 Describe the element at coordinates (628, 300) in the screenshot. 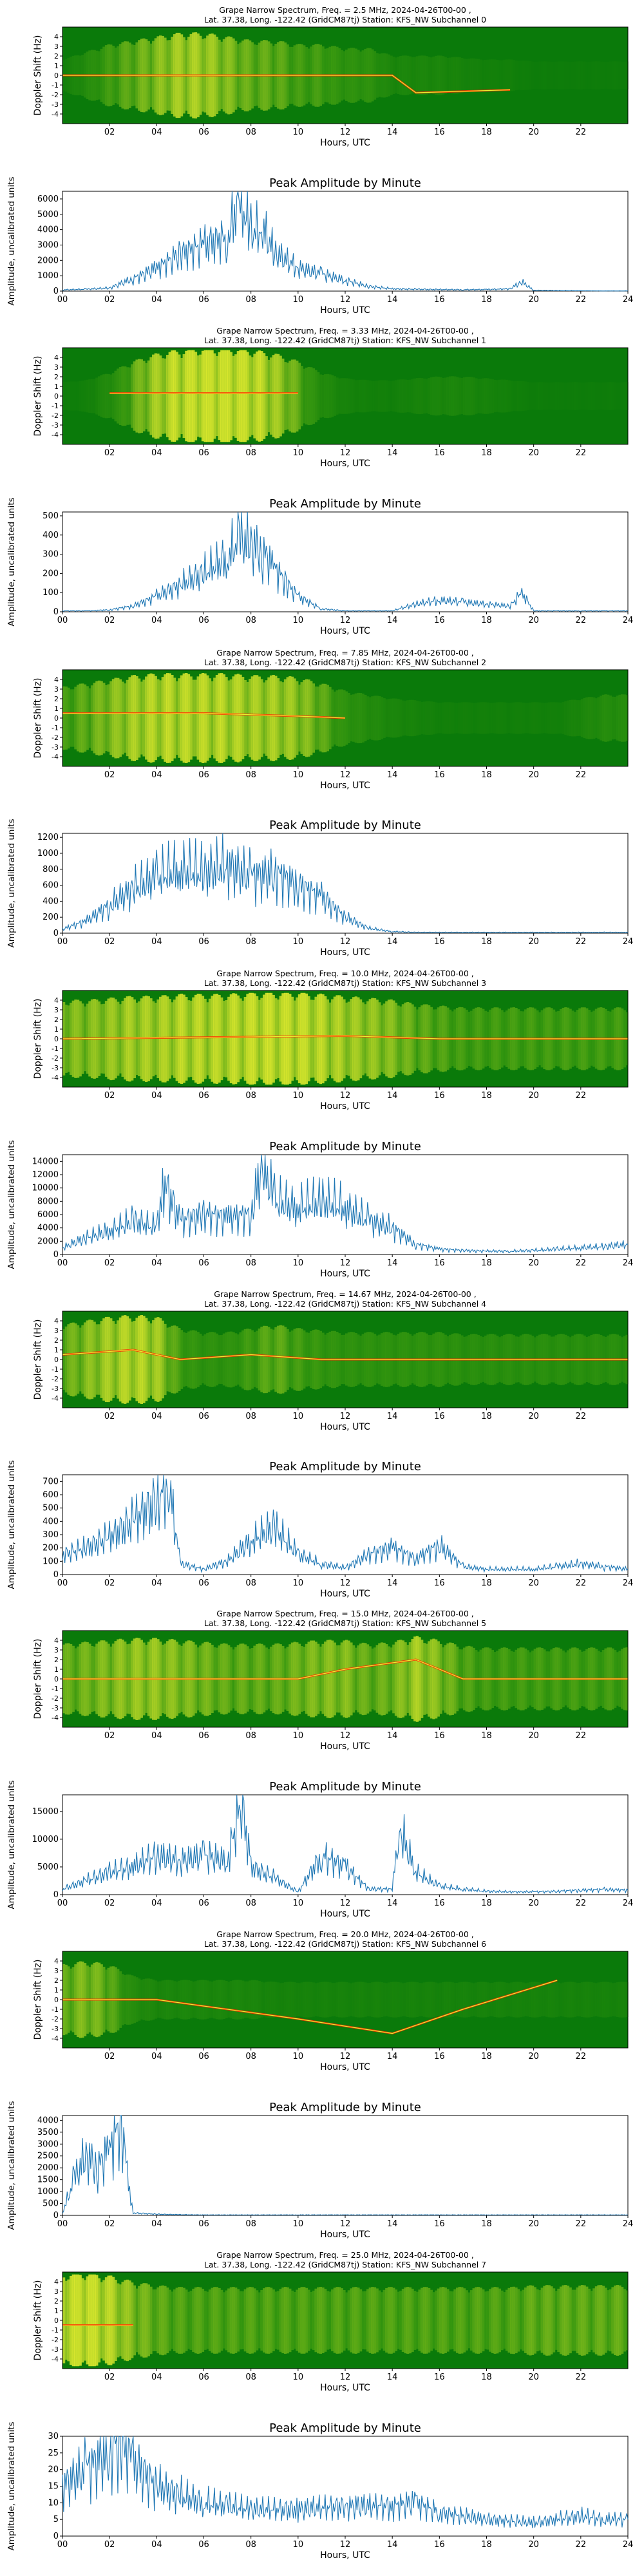

I see `x-tick-label: 24` at that location.